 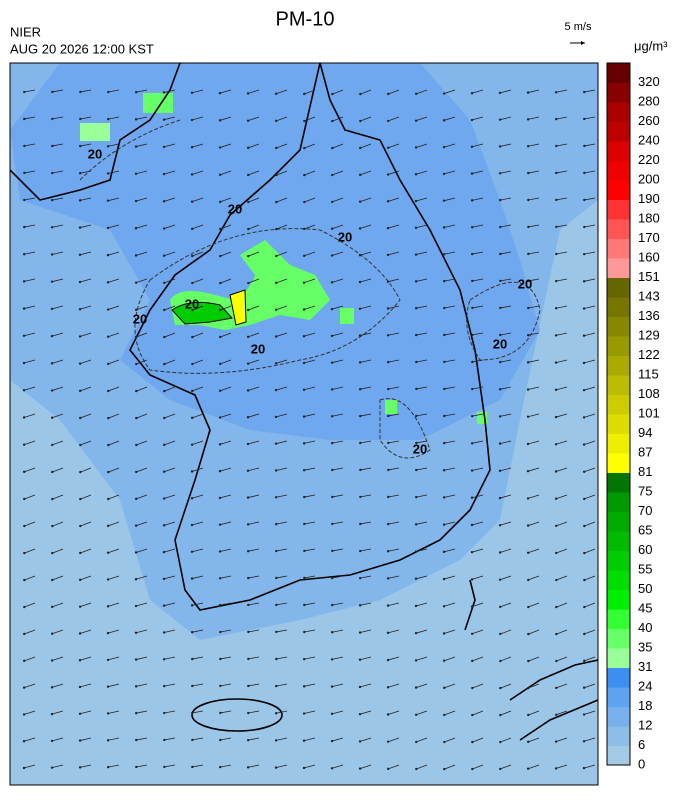 What do you see at coordinates (645, 646) in the screenshot?
I see `colorbar-label: 35` at bounding box center [645, 646].